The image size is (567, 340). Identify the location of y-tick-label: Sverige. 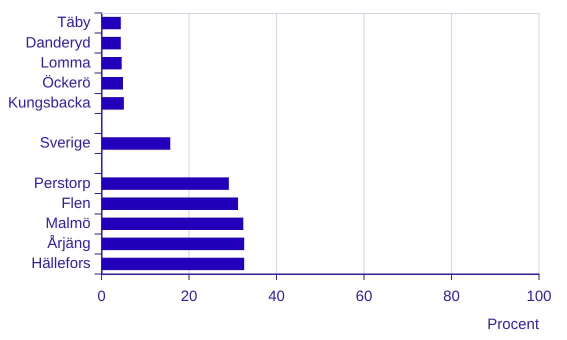
(65, 143).